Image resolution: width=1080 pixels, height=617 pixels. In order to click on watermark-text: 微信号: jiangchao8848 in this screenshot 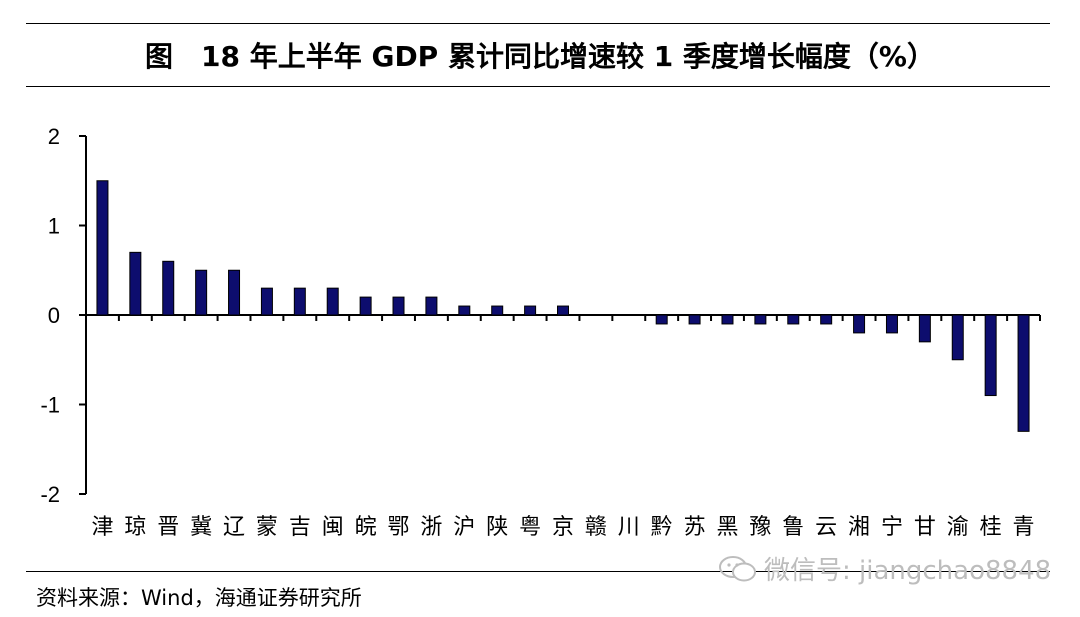, I will do `click(908, 571)`.